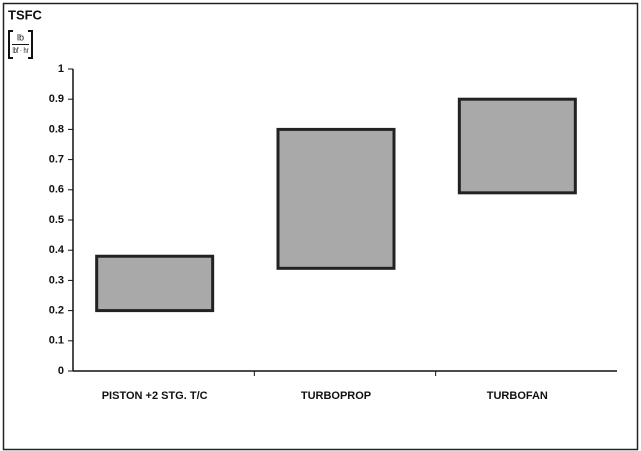  What do you see at coordinates (56, 341) in the screenshot?
I see `y-tick-label: 0.1` at bounding box center [56, 341].